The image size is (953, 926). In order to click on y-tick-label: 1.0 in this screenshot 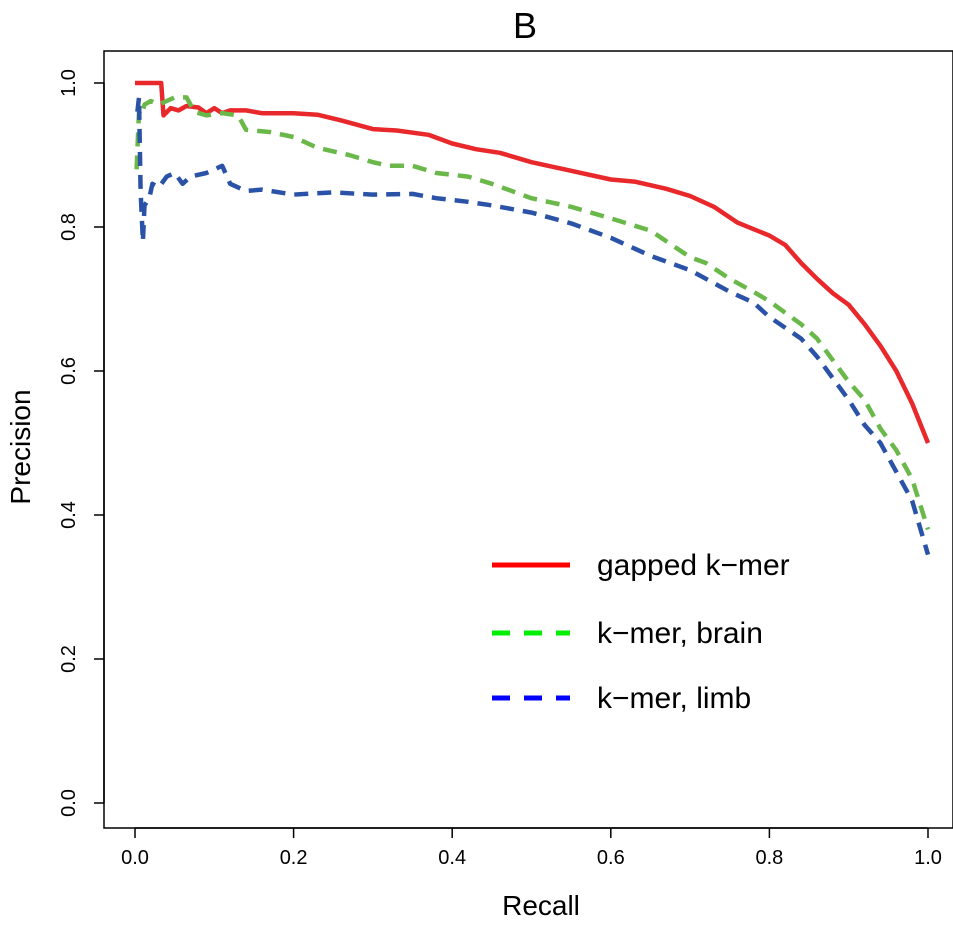, I will do `click(69, 83)`.